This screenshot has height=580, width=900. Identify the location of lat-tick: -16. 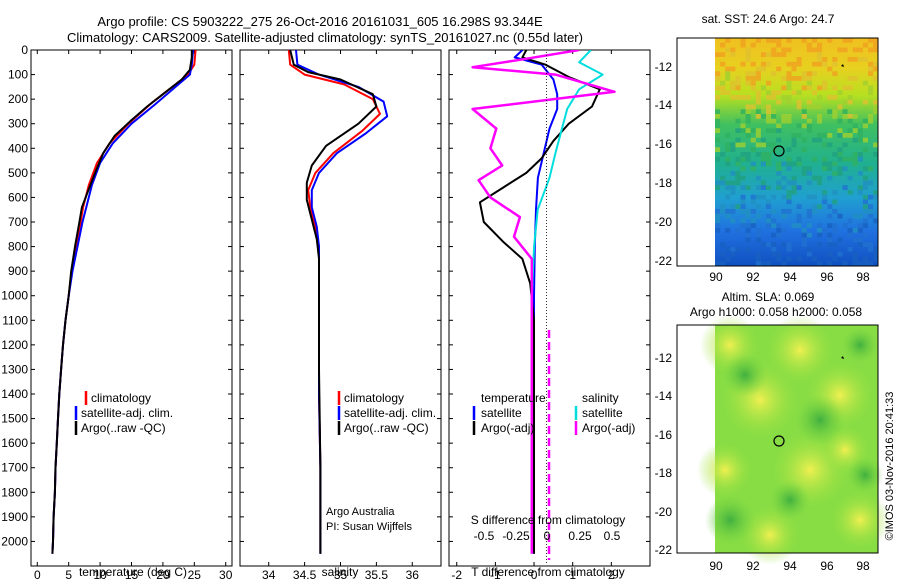
(664, 435).